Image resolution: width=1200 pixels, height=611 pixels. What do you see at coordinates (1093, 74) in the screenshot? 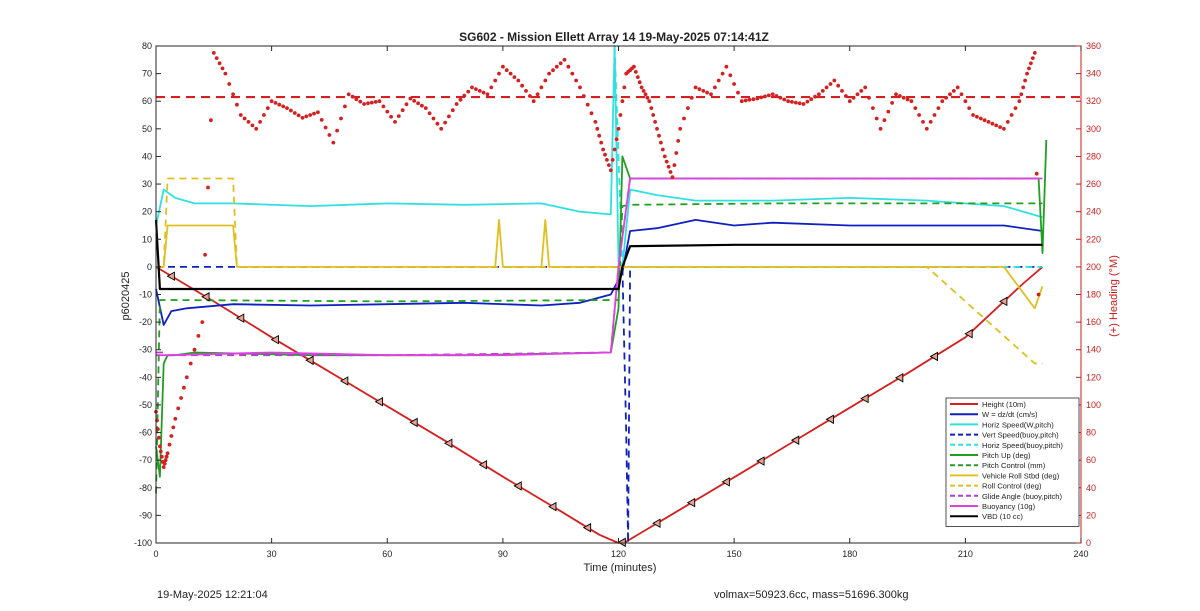
I see `y-right-tick-label-1: 340` at bounding box center [1093, 74].